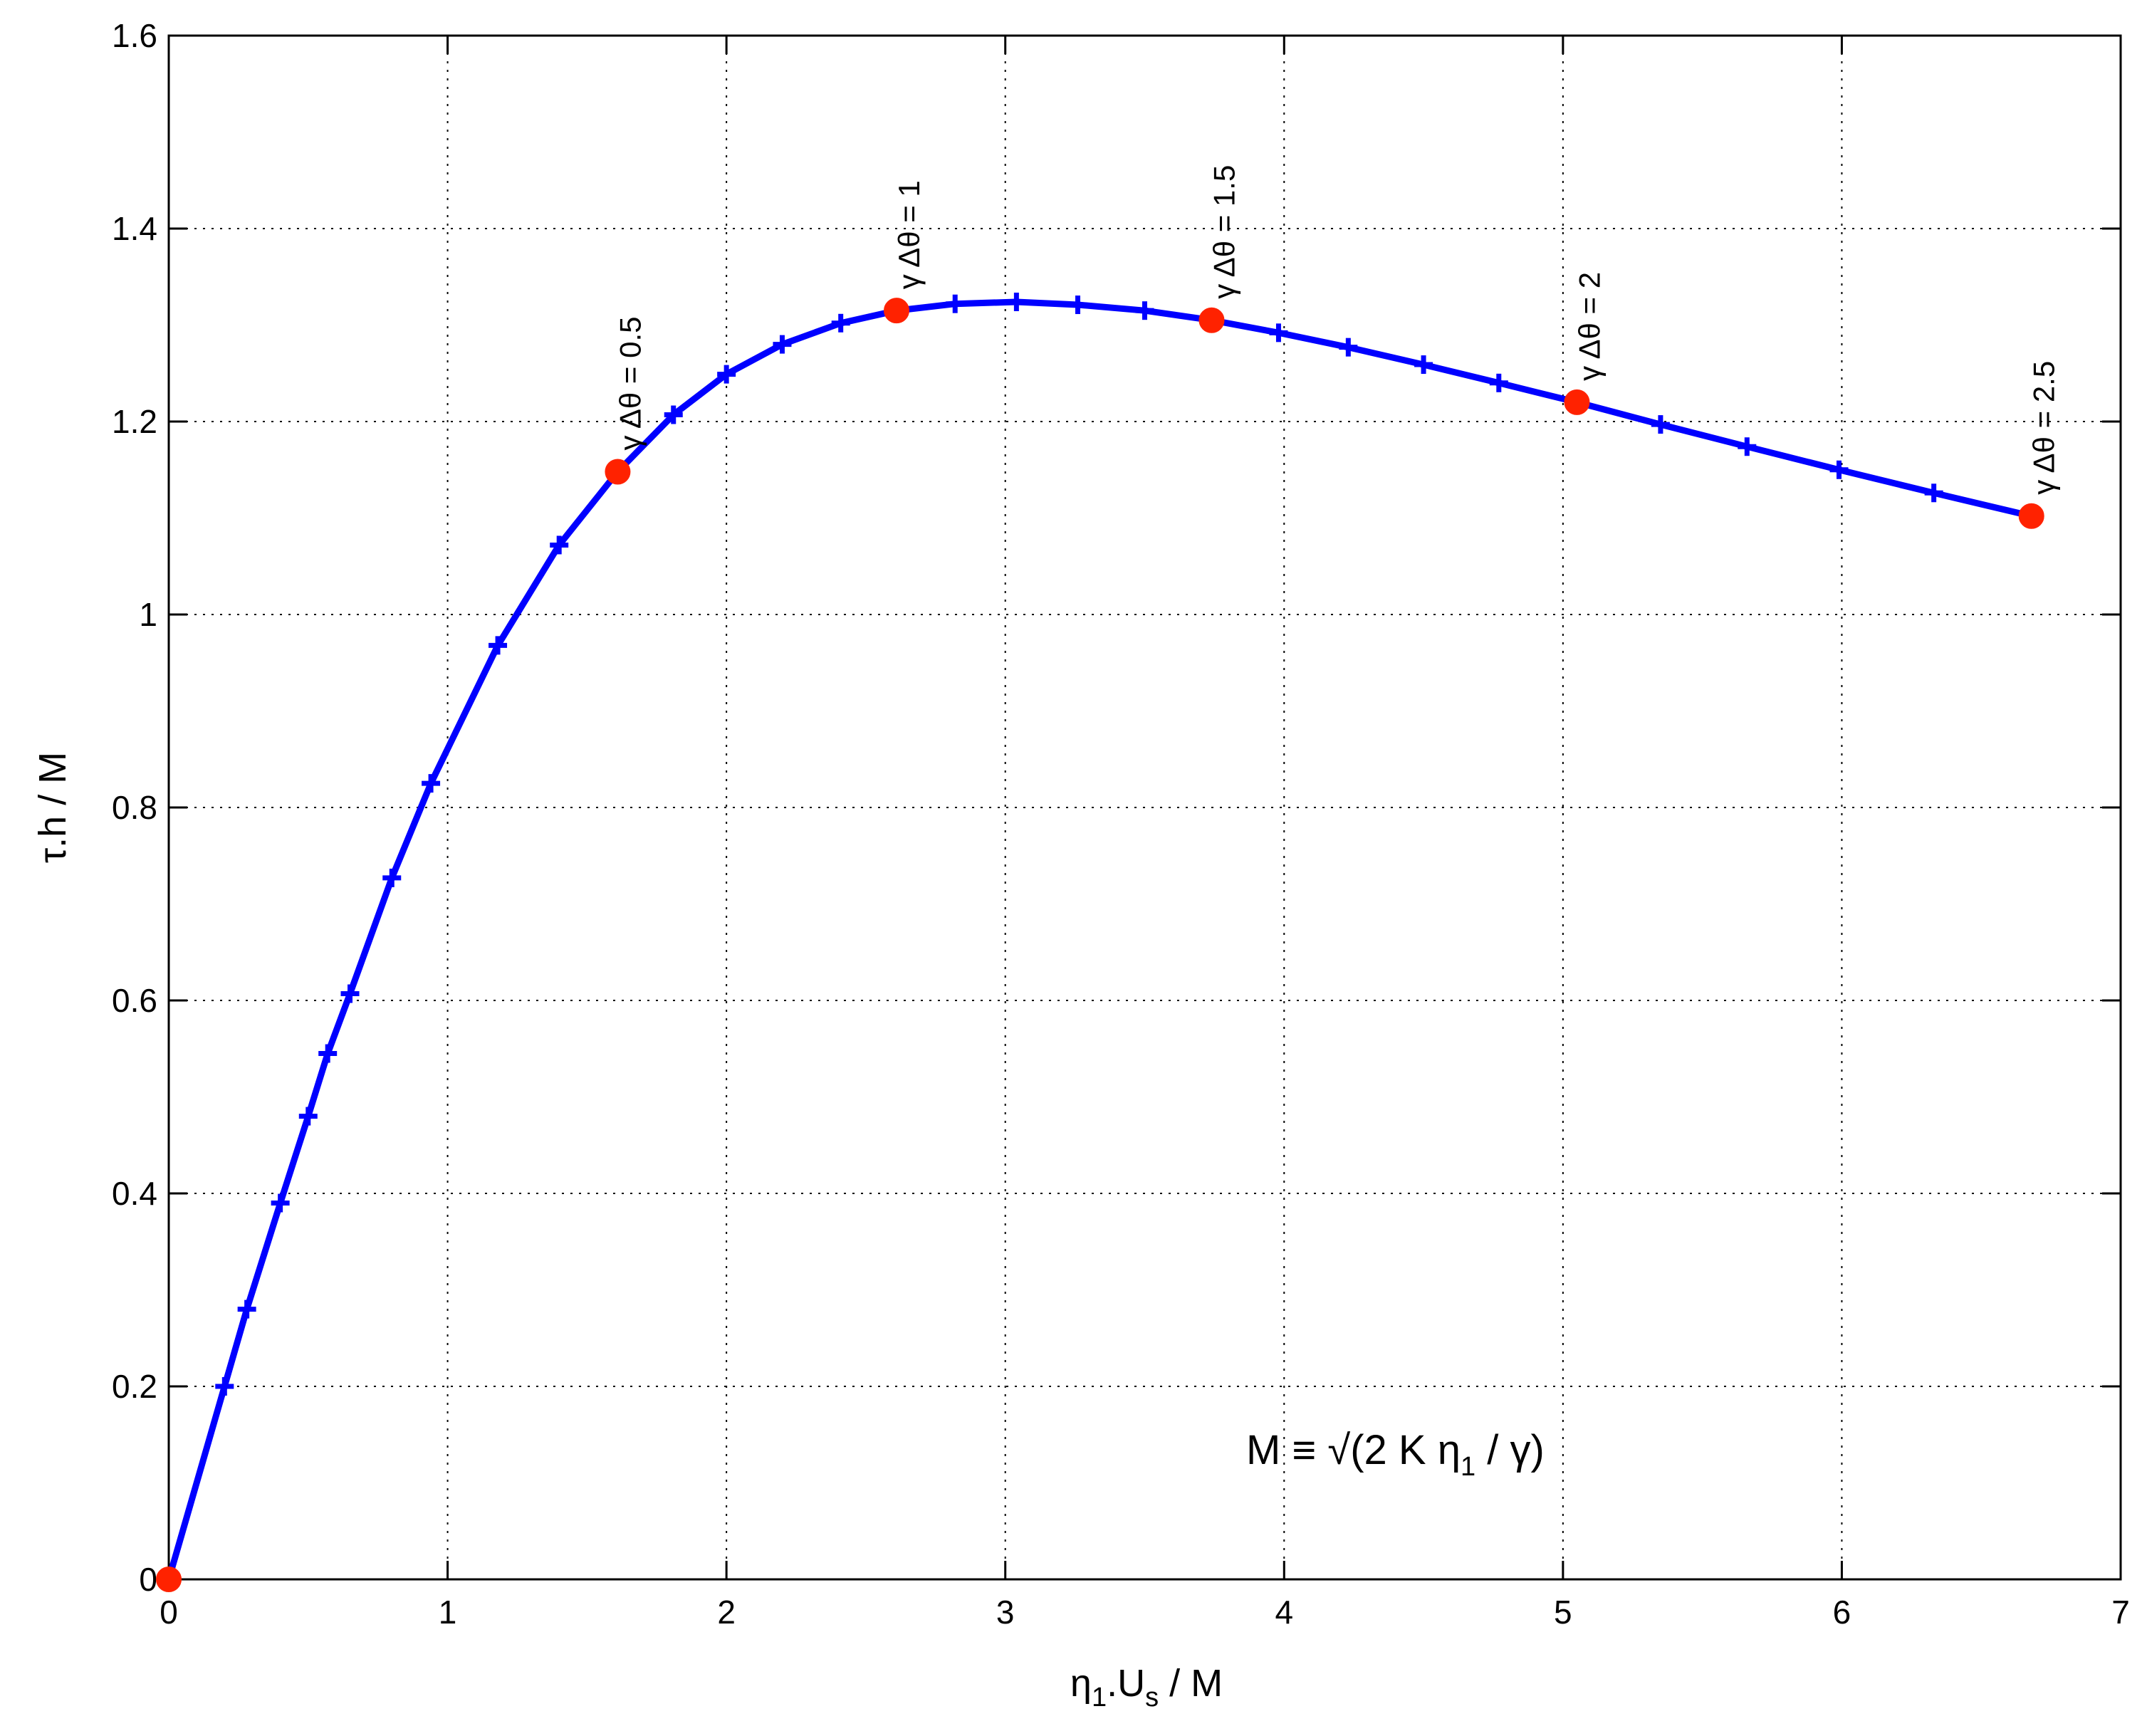  Describe the element at coordinates (909, 234) in the screenshot. I see `point-annotation: γ Δθ = 1` at that location.